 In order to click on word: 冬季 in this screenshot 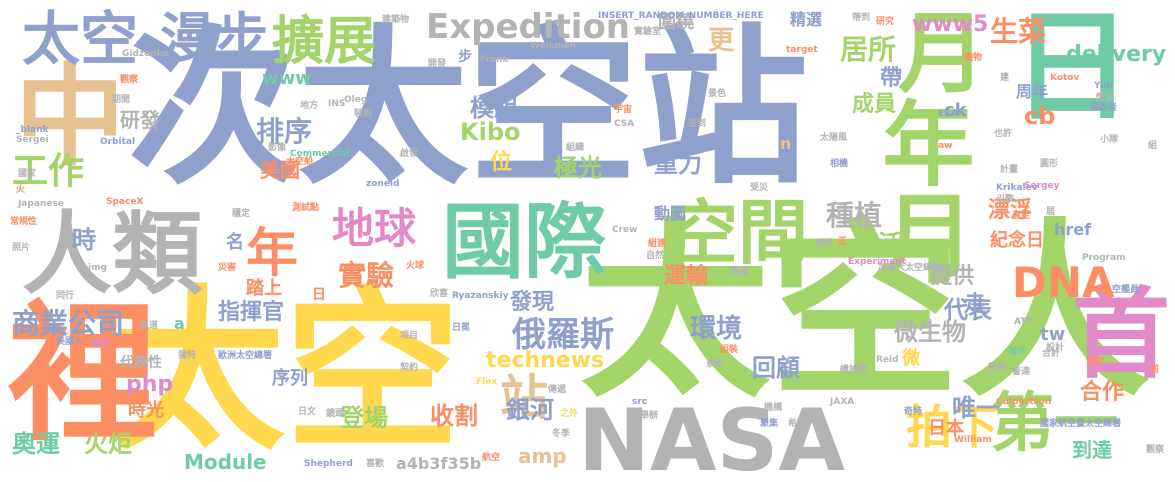, I will do `click(561, 434)`.